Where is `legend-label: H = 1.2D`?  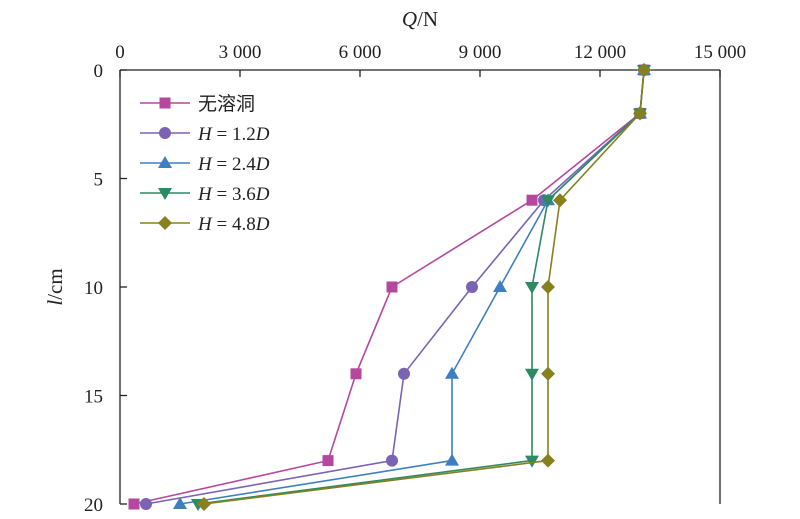
legend-label: H = 1.2D is located at coordinates (233, 134).